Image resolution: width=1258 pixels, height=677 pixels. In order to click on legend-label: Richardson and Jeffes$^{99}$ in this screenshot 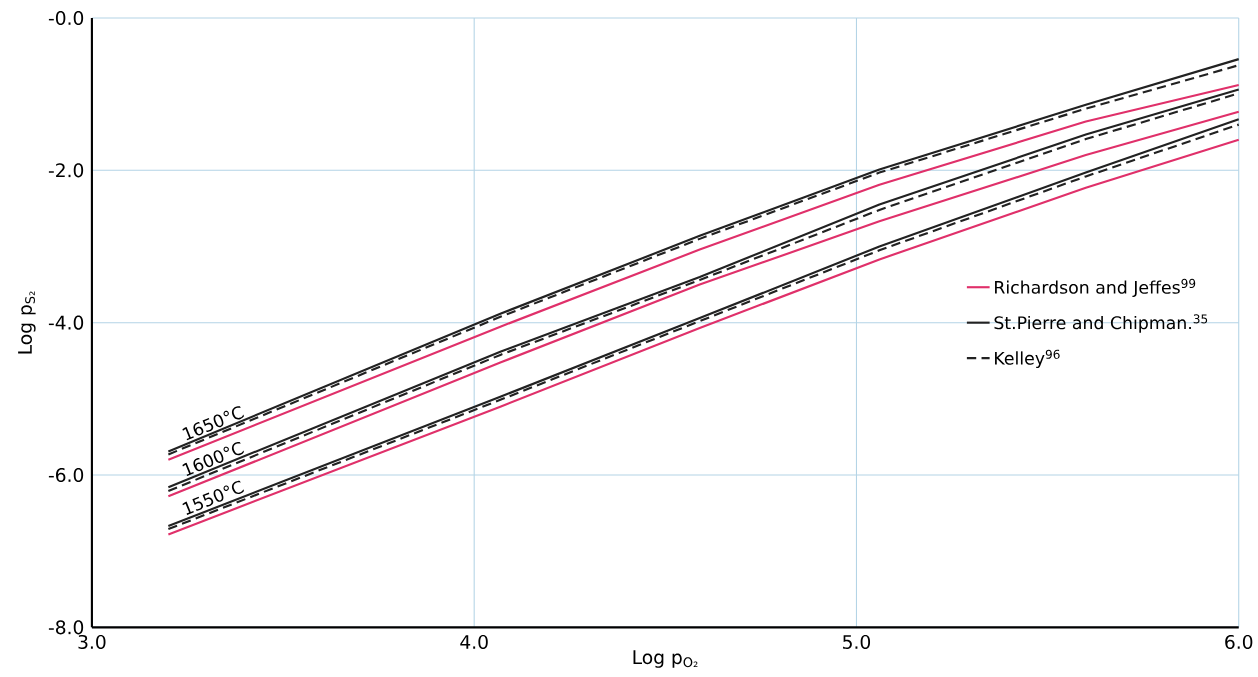, I will do `click(1095, 287)`.